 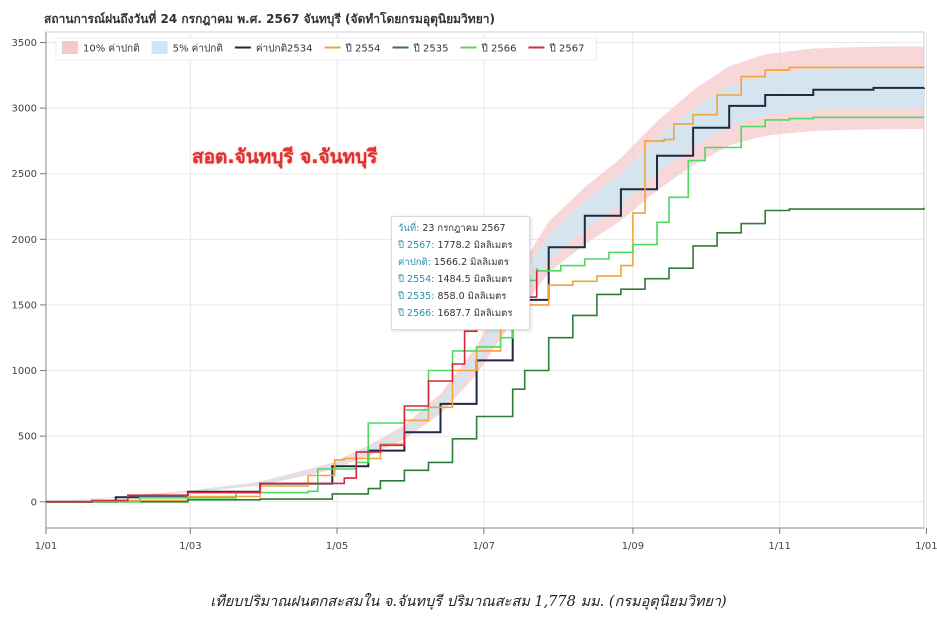 What do you see at coordinates (431, 49) in the screenshot?
I see `legend-label: ปี 2535` at bounding box center [431, 49].